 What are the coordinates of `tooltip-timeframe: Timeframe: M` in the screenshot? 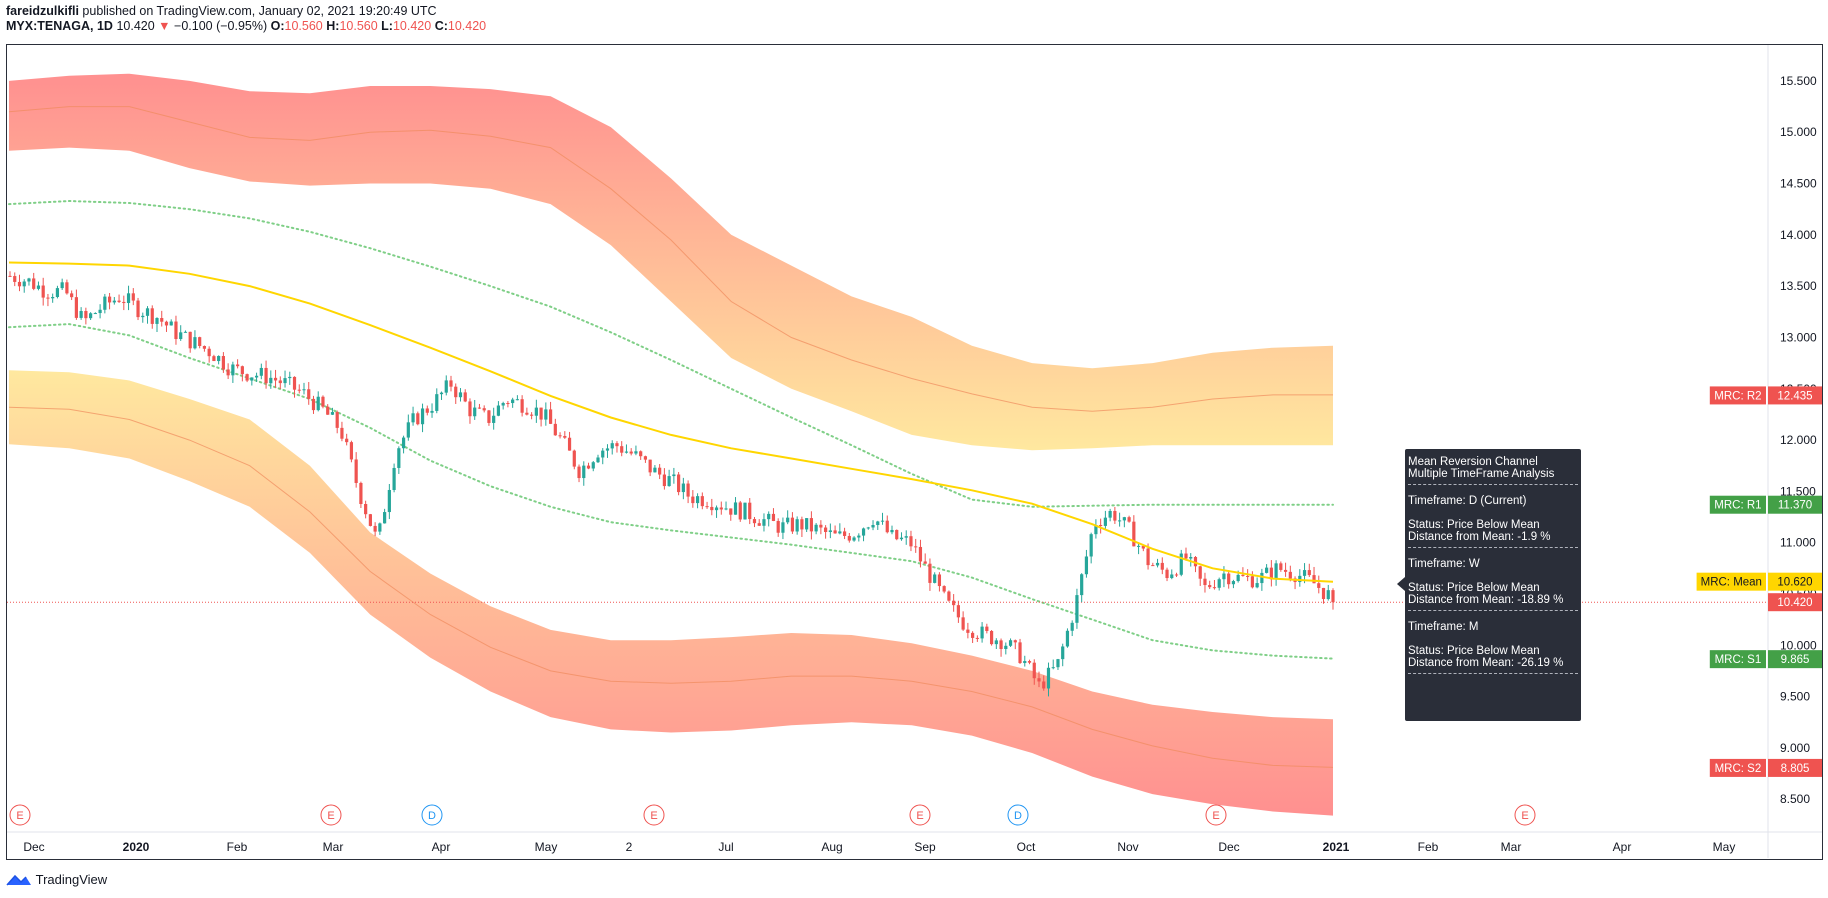 It's located at (1443, 627).